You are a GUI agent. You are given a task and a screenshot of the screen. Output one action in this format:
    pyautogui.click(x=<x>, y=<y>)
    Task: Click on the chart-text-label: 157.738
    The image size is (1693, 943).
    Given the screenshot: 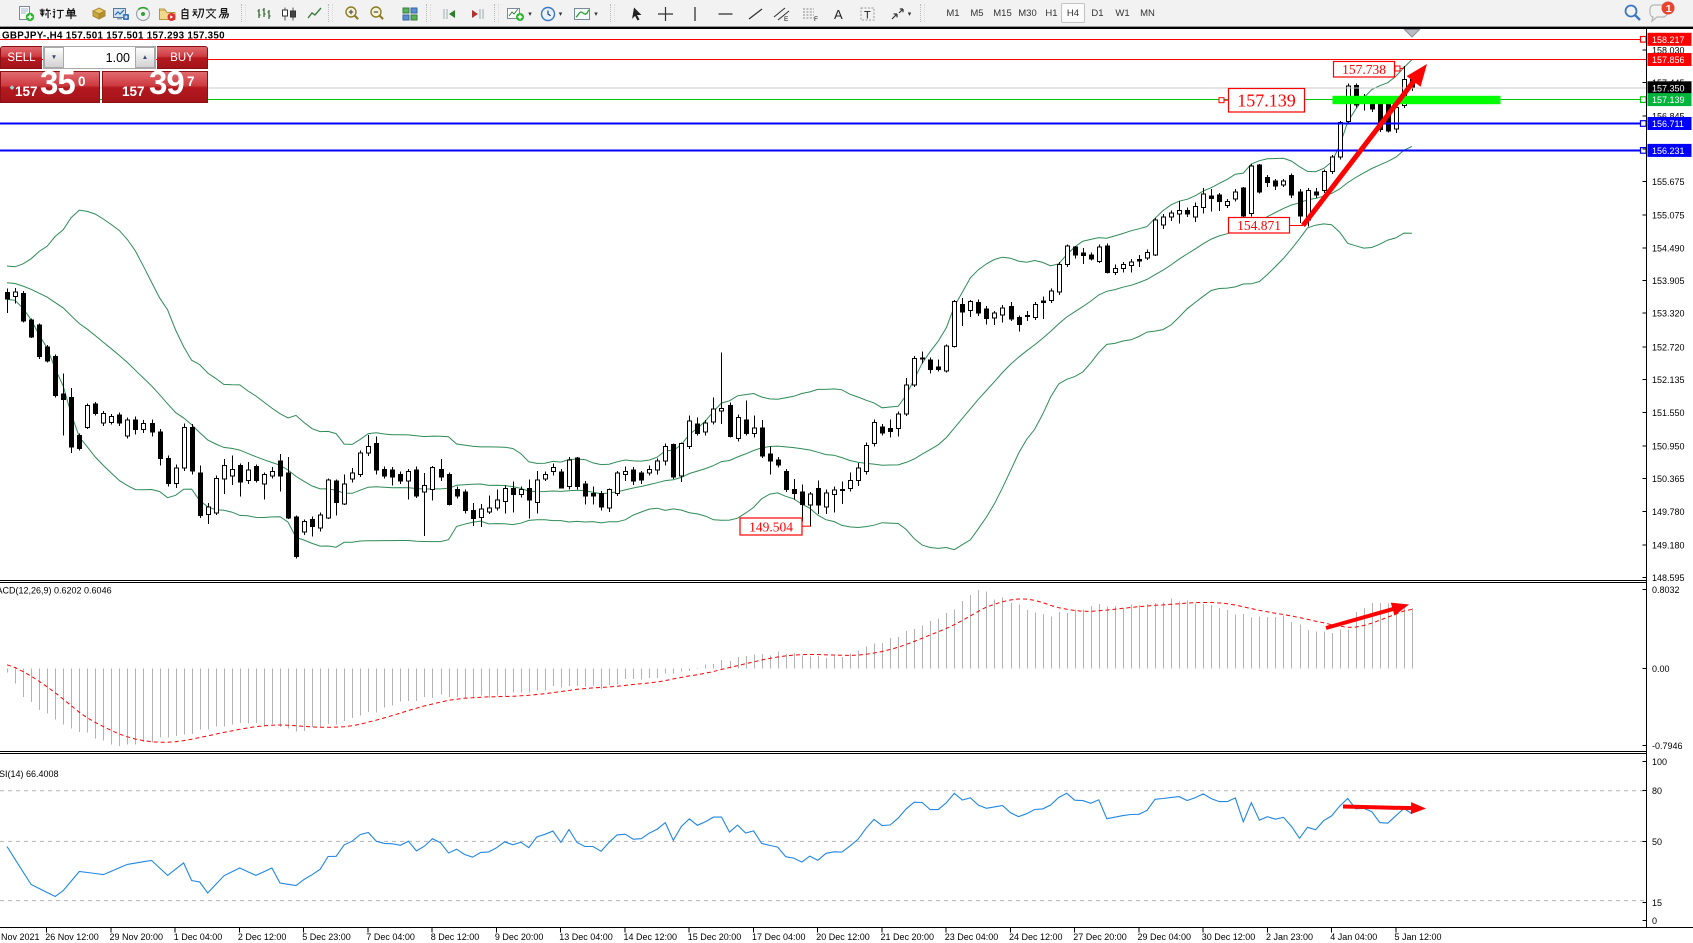 What is the action you would take?
    pyautogui.click(x=1368, y=69)
    